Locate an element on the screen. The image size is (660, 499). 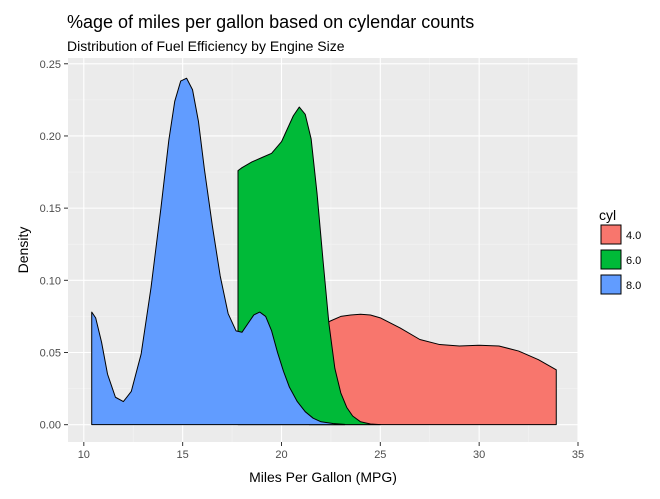
y-tick-label: 0.10 is located at coordinates (50, 281).